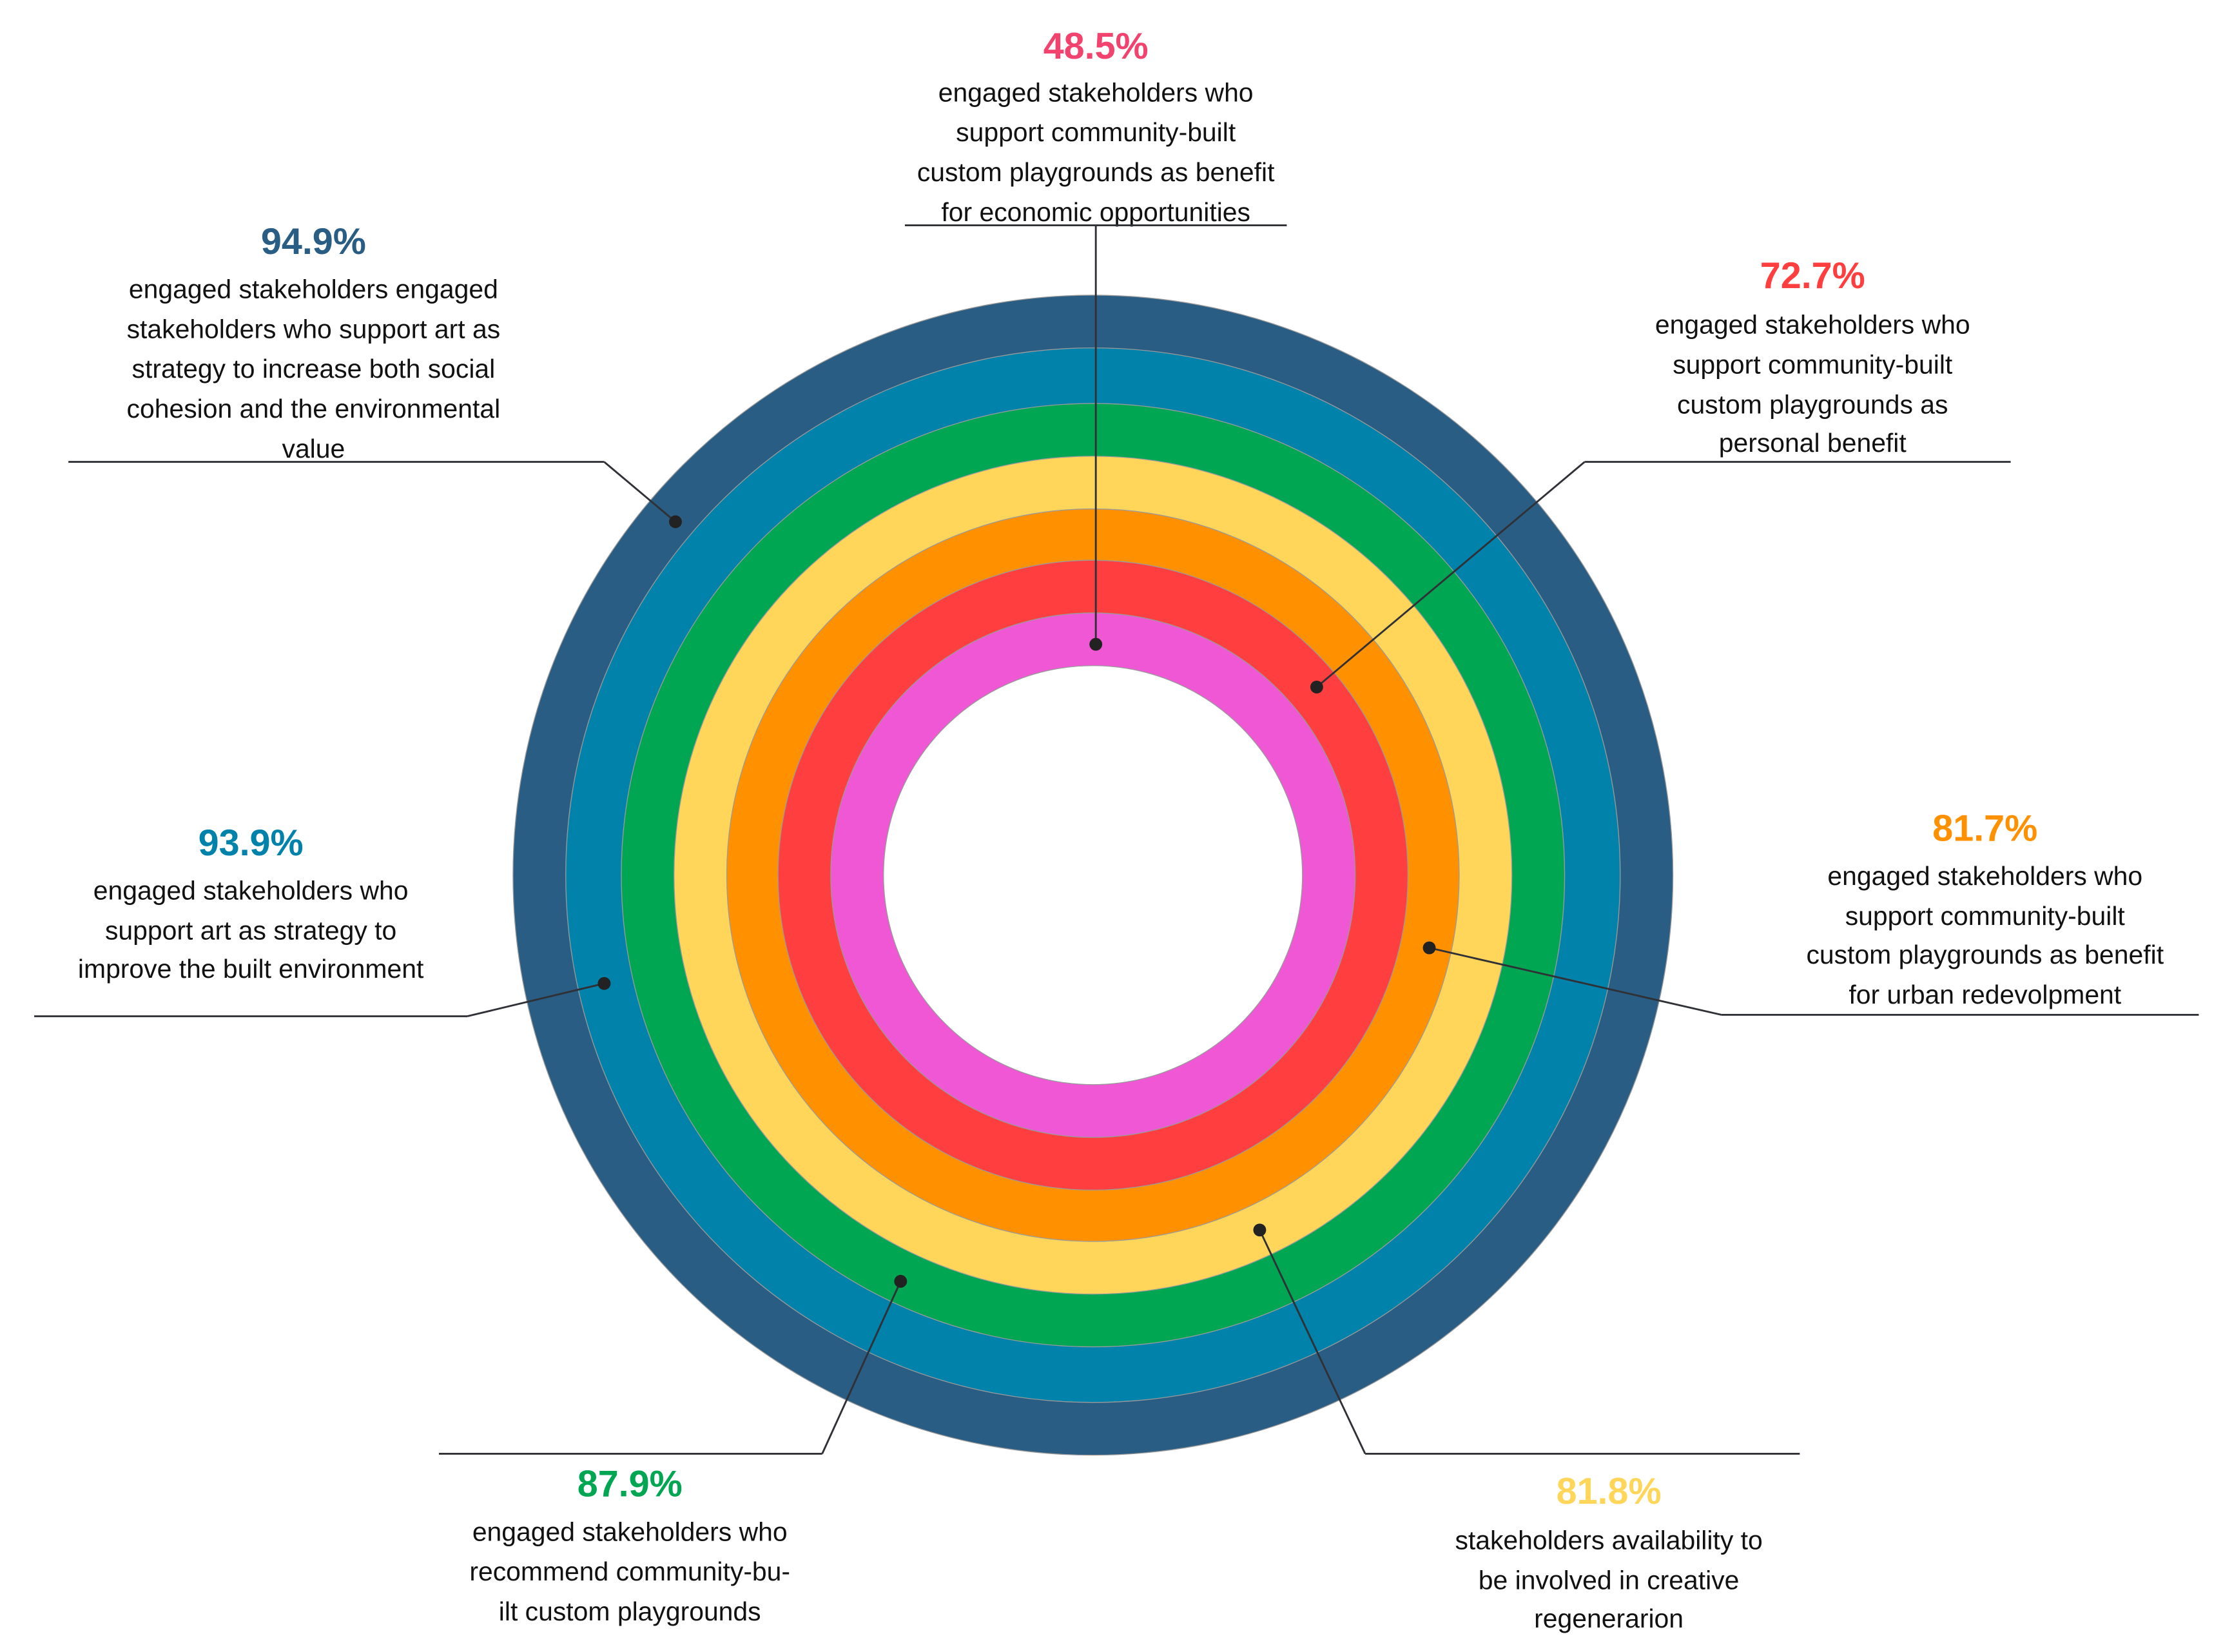 This screenshot has width=2223, height=1652. What do you see at coordinates (1095, 212) in the screenshot?
I see `description-line: for economic opportunities` at bounding box center [1095, 212].